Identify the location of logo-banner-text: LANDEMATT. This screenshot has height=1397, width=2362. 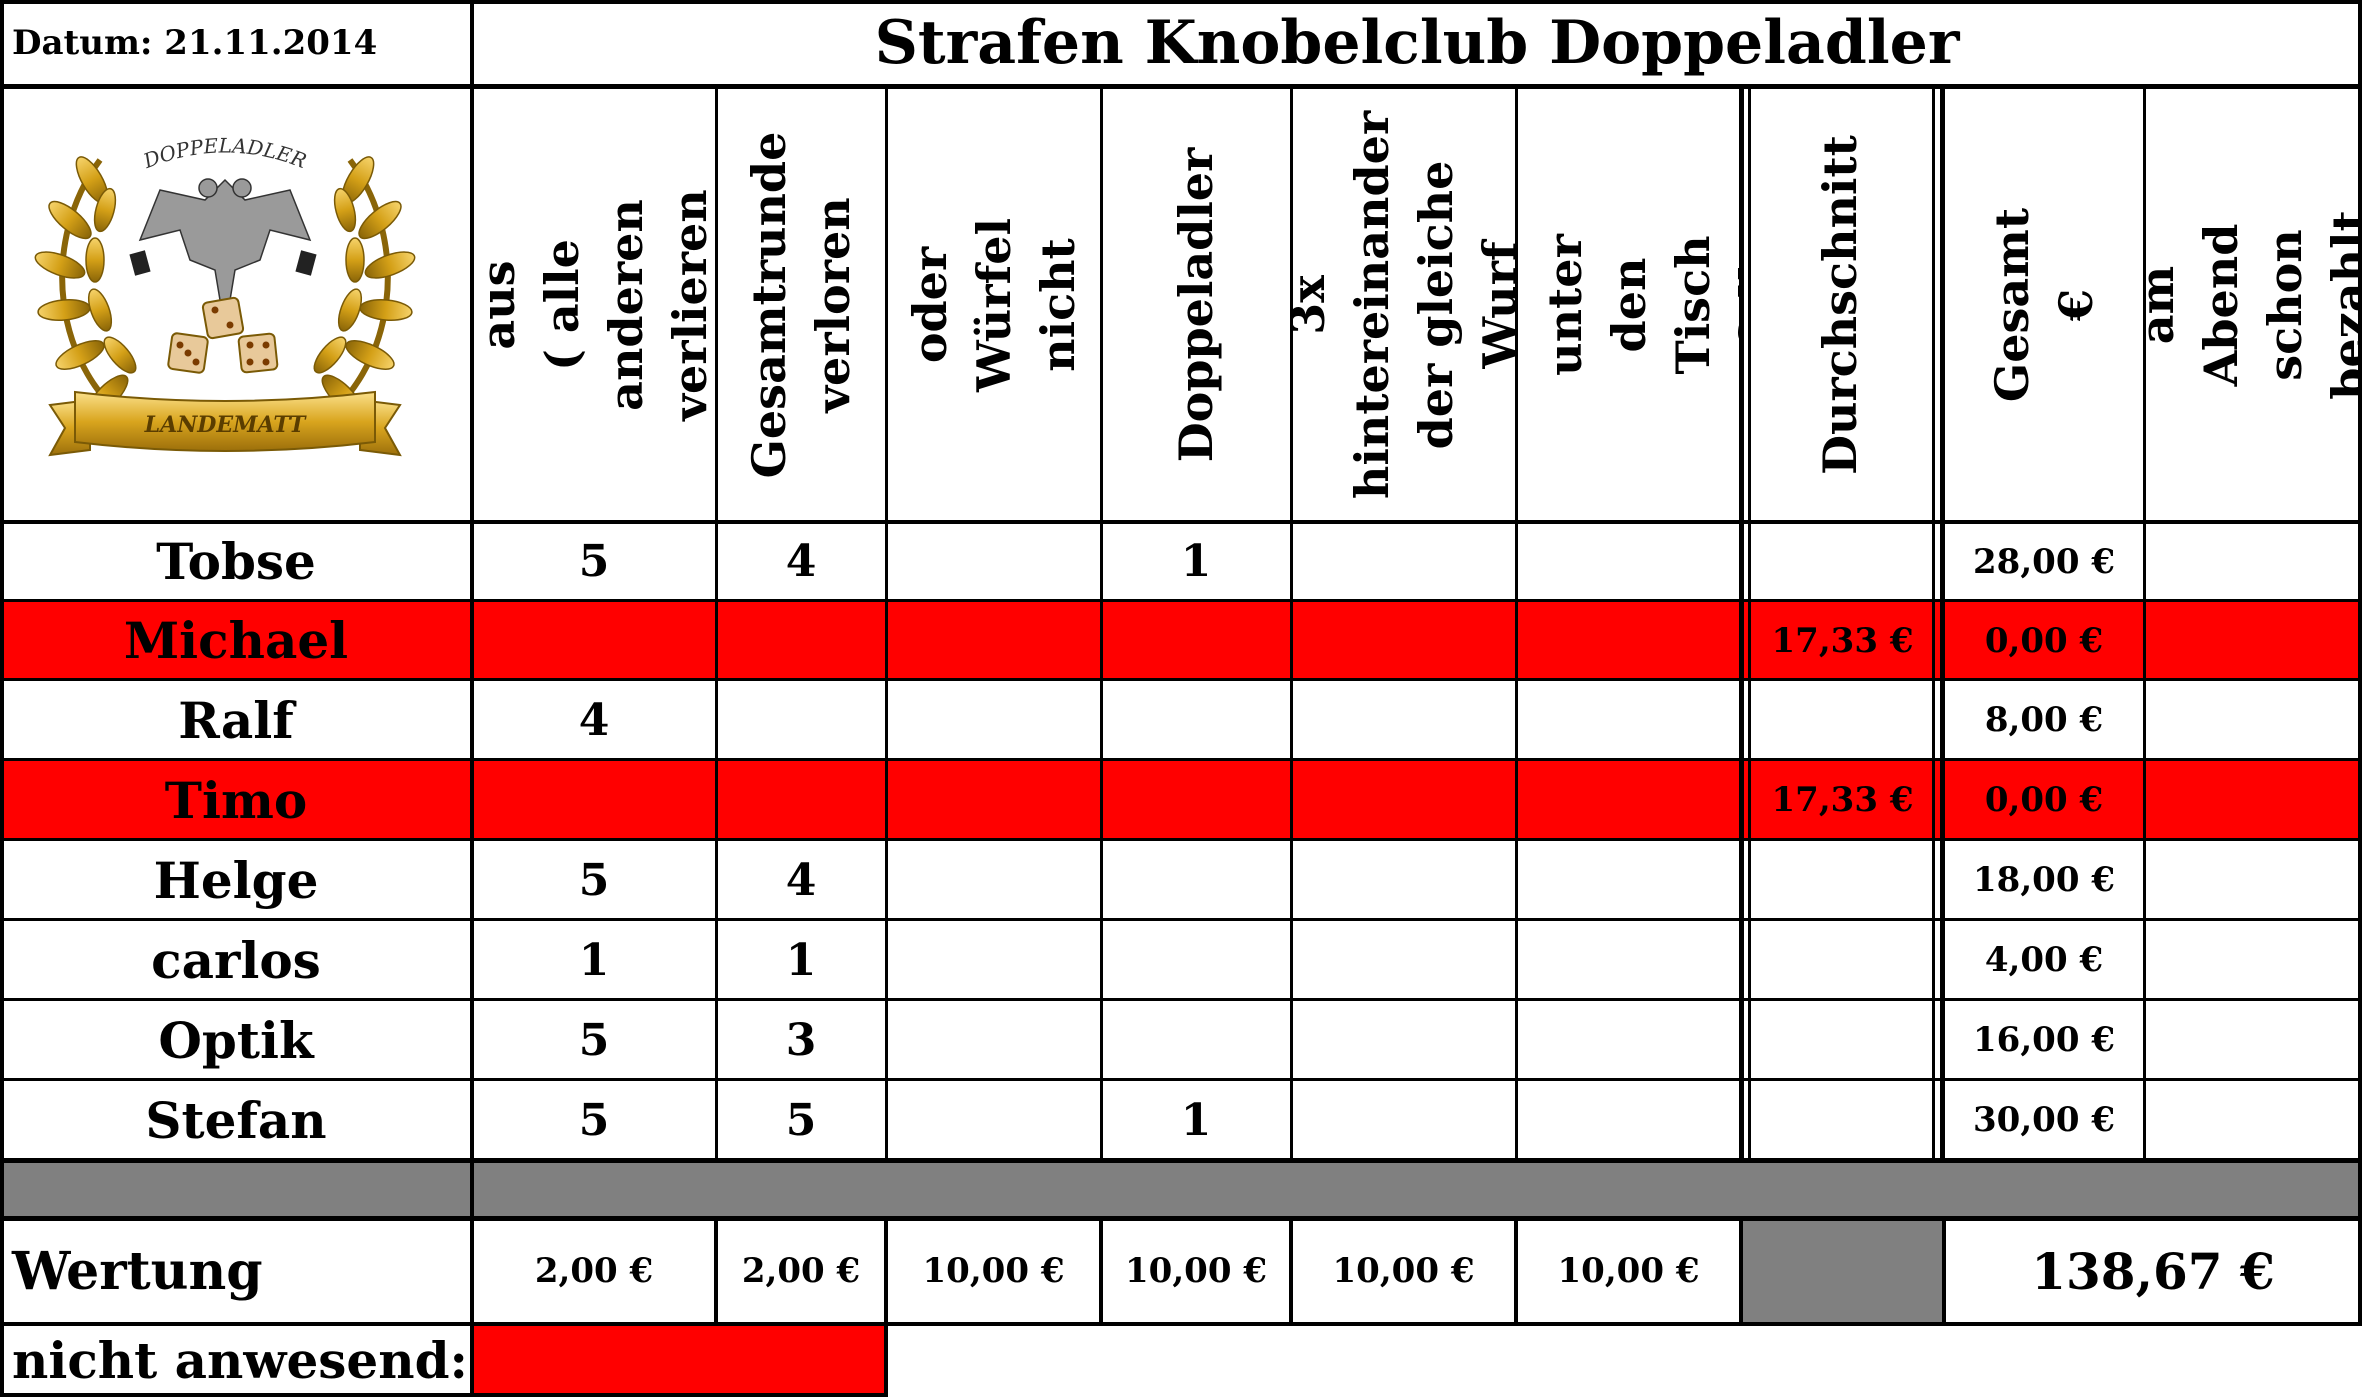
(225, 425).